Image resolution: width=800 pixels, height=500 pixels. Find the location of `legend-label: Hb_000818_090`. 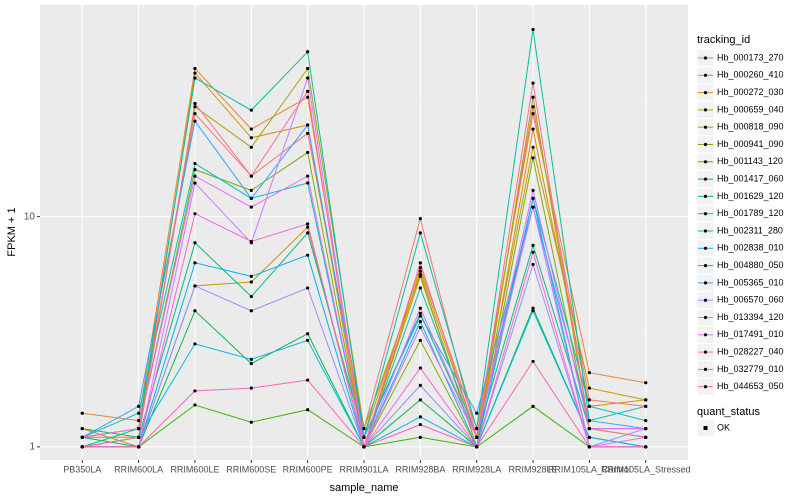

legend-label: Hb_000818_090 is located at coordinates (750, 127).